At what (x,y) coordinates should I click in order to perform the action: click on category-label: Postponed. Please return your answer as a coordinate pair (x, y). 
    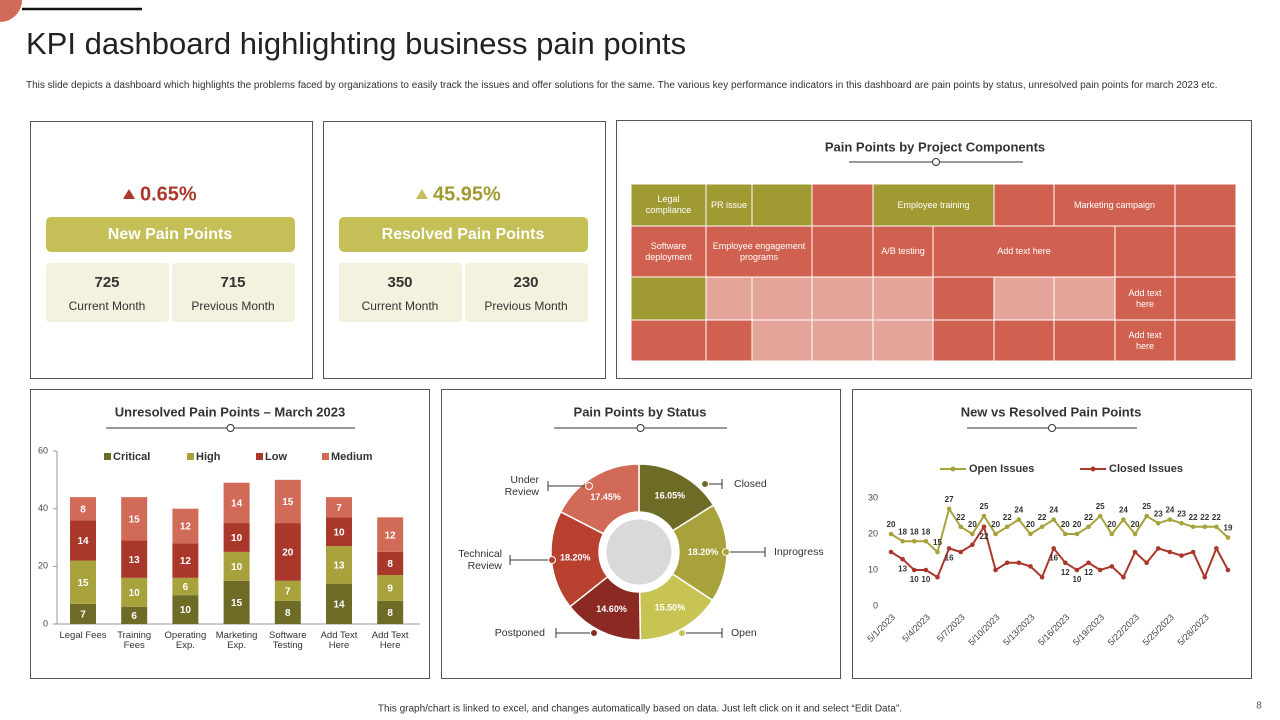
    Looking at the image, I should click on (519, 633).